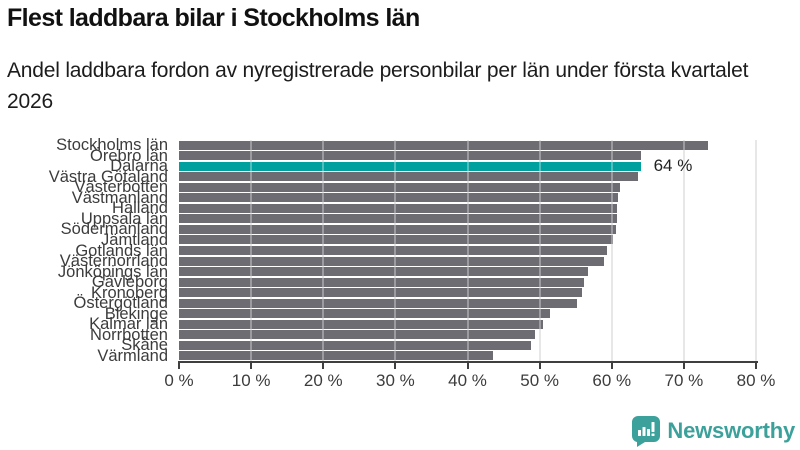  What do you see at coordinates (673, 166) in the screenshot?
I see `highlight-value-label: 64 %` at bounding box center [673, 166].